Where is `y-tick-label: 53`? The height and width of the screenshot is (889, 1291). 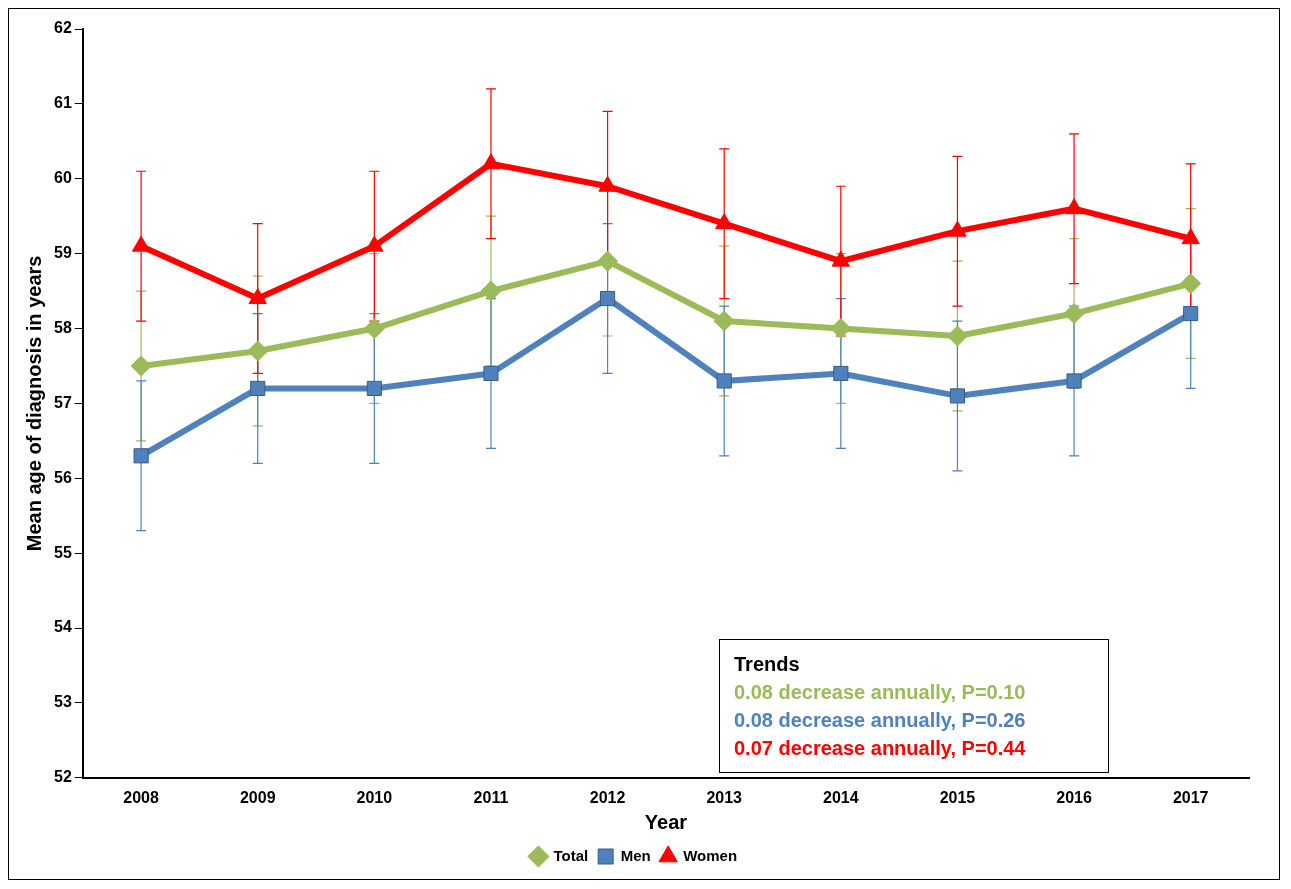
y-tick-label: 53 is located at coordinates (63, 702).